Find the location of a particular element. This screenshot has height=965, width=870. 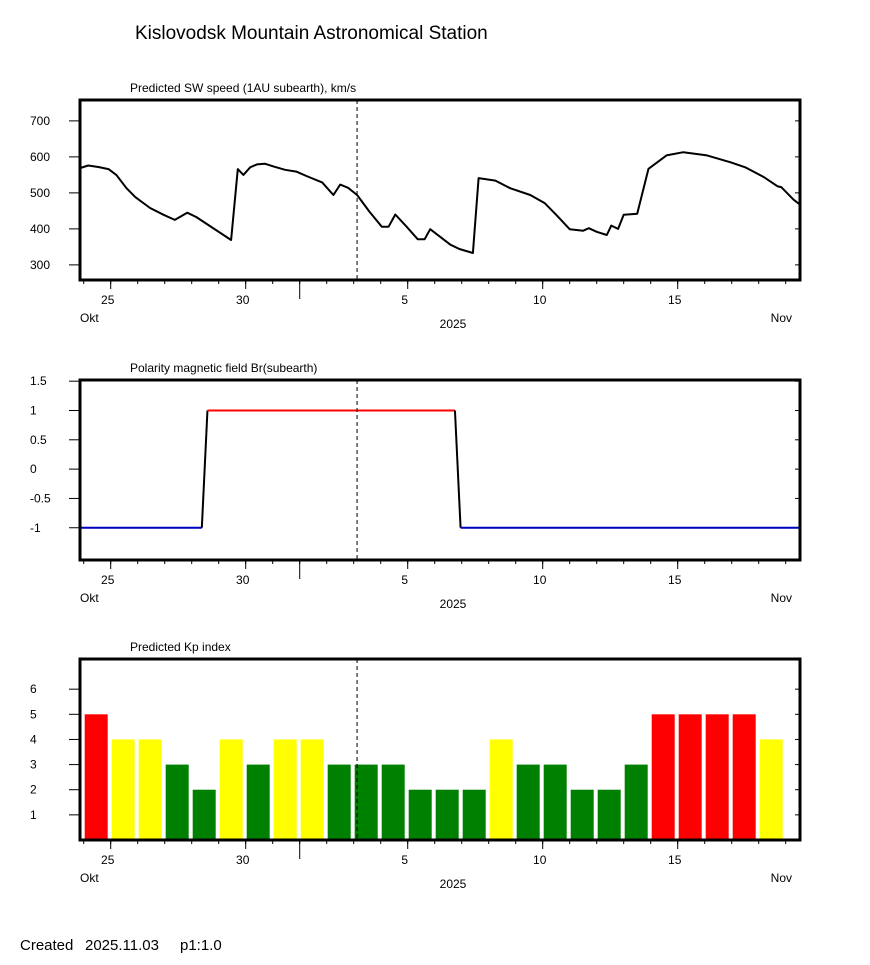

y-tick-label: 6 is located at coordinates (33, 689).